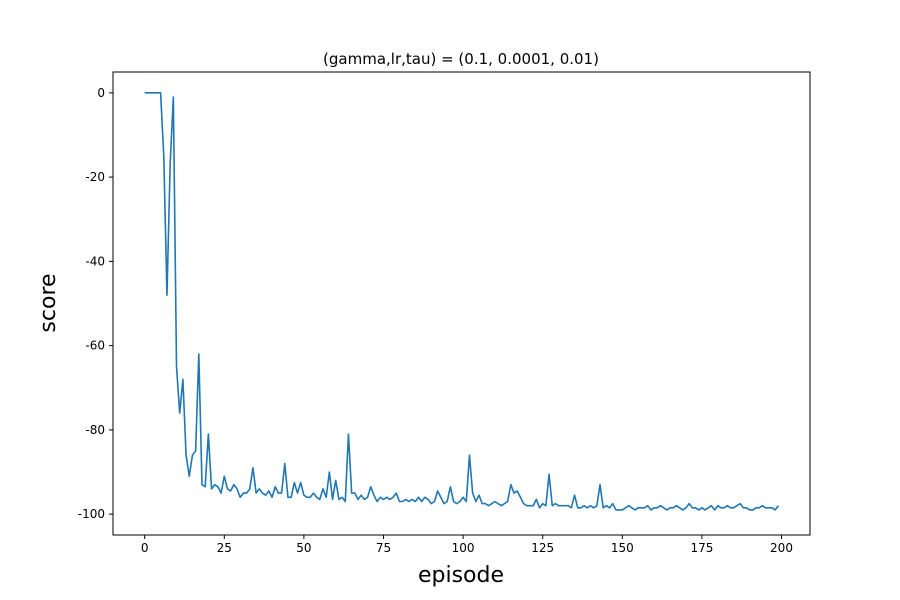 The image size is (900, 600). What do you see at coordinates (701, 548) in the screenshot?
I see `x-tick-label: 175` at bounding box center [701, 548].